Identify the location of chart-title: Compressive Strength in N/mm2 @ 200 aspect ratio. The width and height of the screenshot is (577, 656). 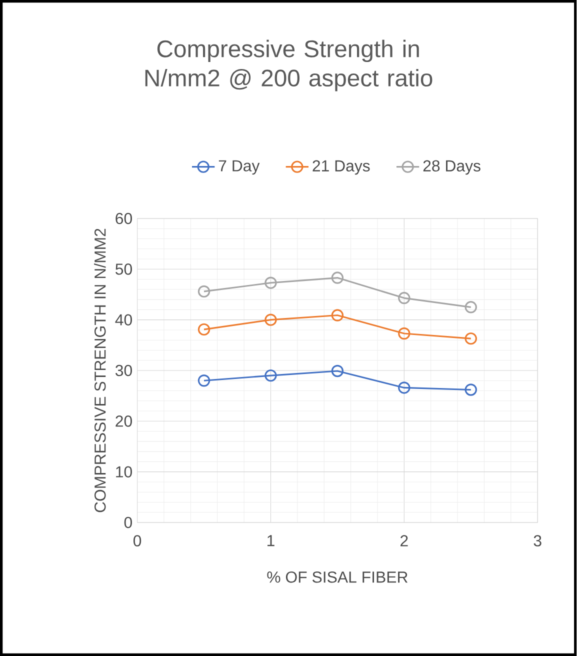
(289, 66).